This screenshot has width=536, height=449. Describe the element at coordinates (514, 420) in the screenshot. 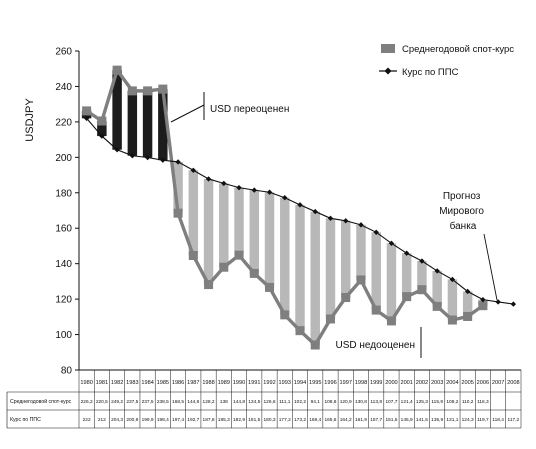

I see `table-cell: 117,2` at that location.